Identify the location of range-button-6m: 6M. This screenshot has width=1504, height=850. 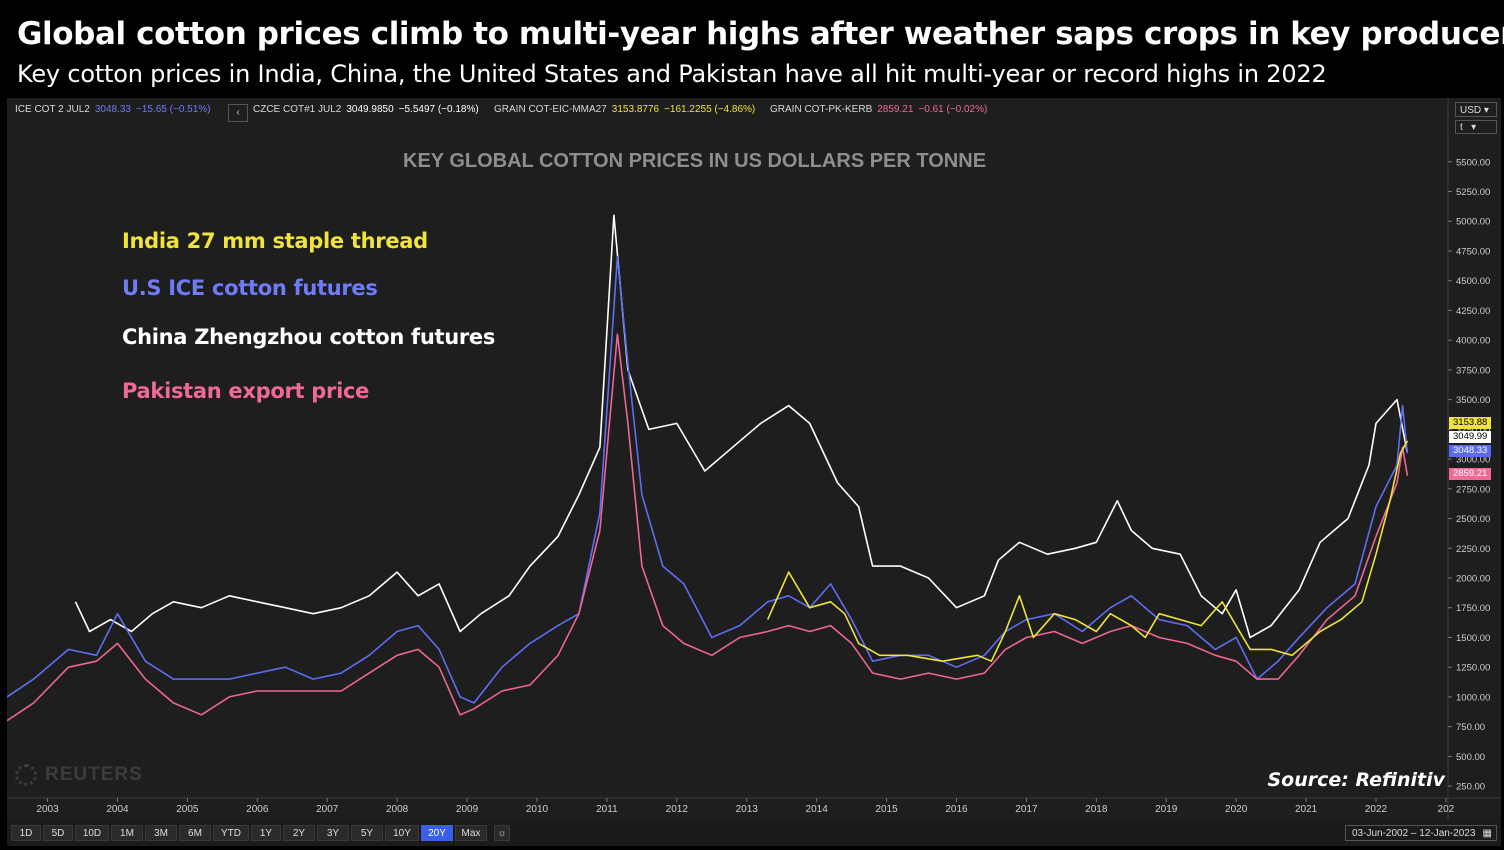
(195, 833).